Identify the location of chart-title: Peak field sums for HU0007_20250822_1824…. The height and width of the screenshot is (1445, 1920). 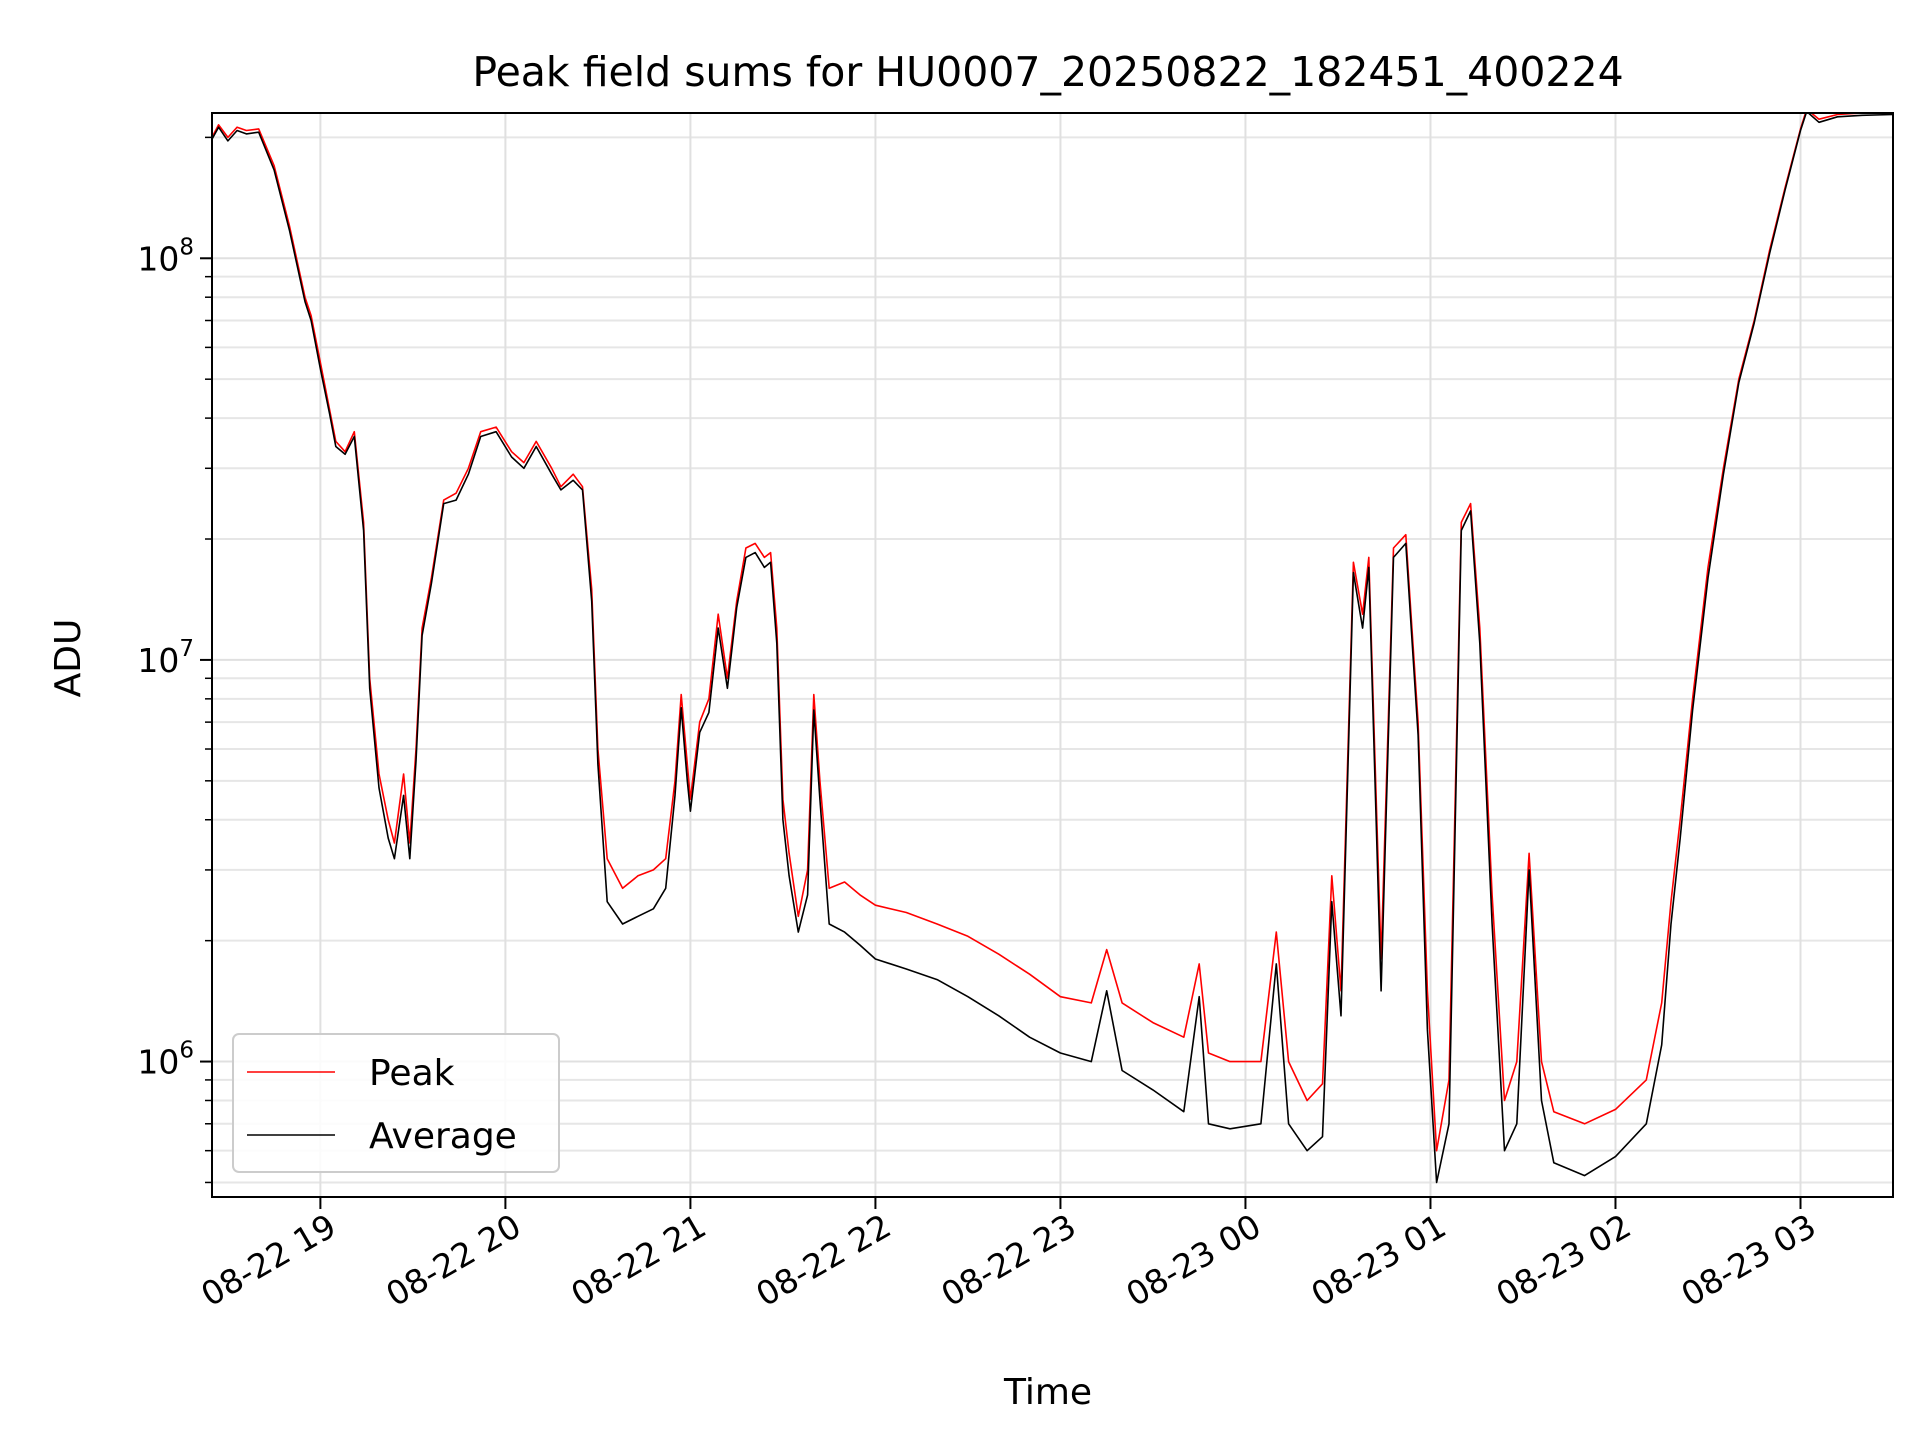
(1047, 72).